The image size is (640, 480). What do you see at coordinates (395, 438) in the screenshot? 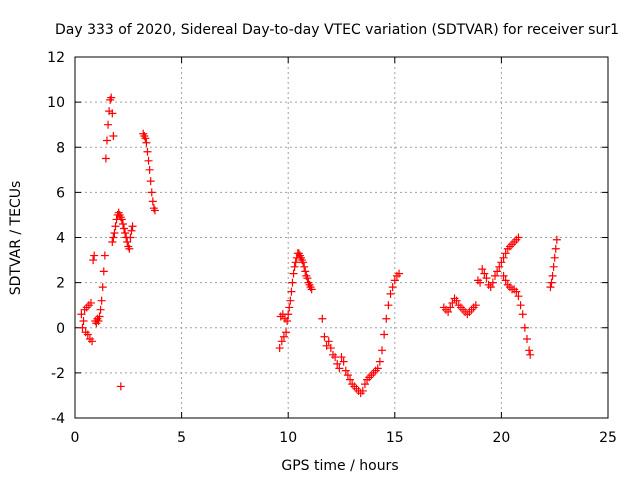
I see `x-tick-label: 15` at bounding box center [395, 438].